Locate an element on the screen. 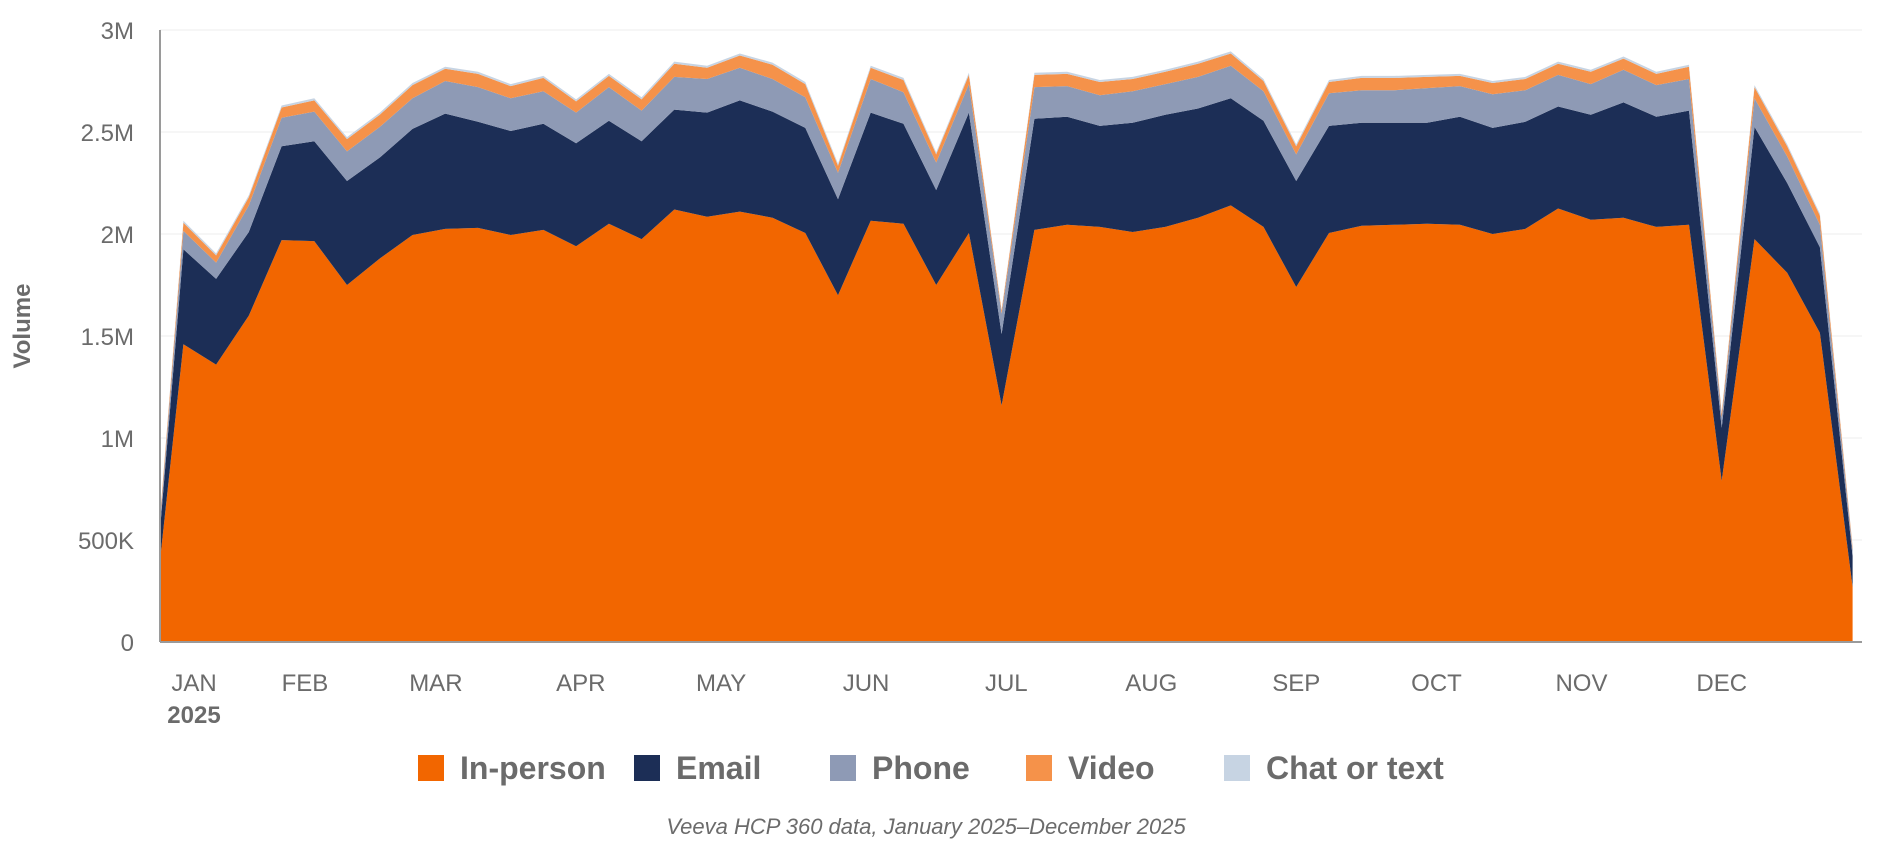 The height and width of the screenshot is (846, 1880). legend-swatch-chat-or-text is located at coordinates (1237, 768).